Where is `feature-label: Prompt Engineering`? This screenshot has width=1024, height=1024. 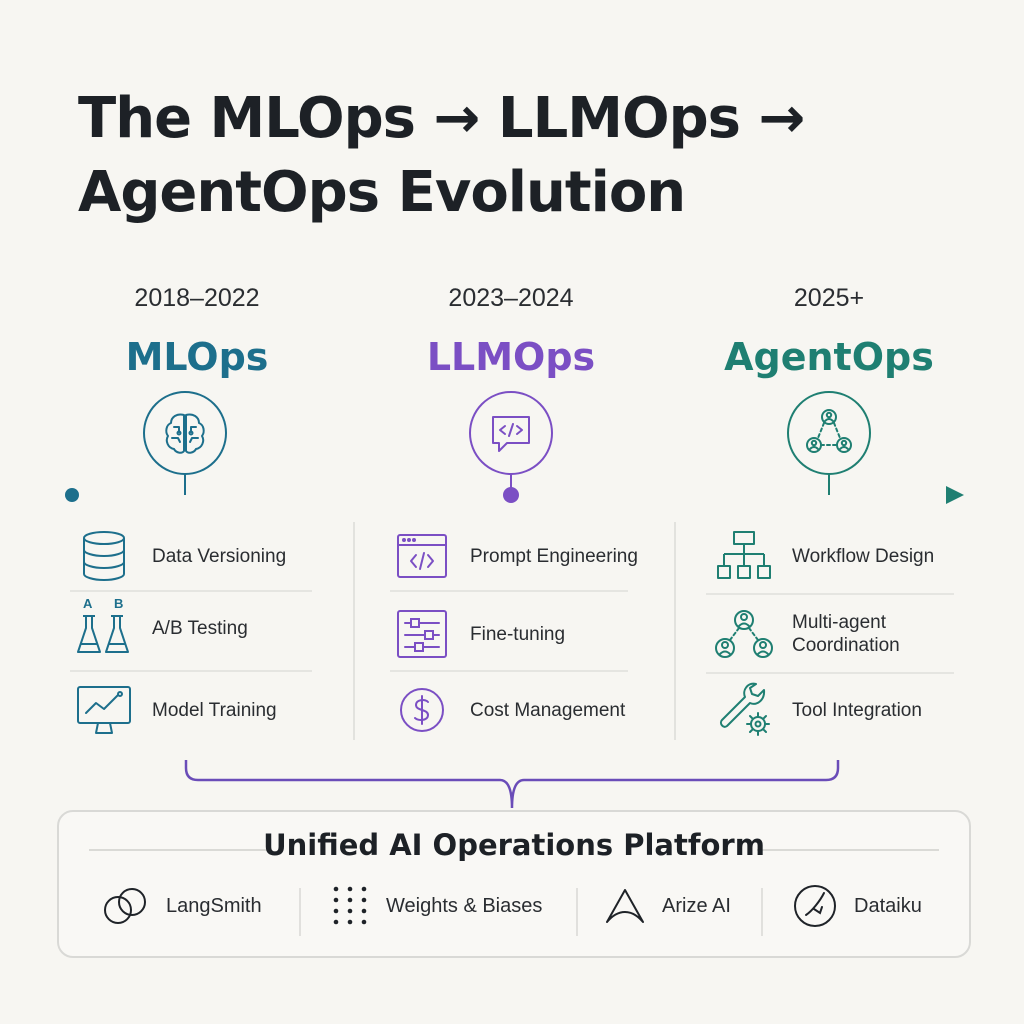 feature-label: Prompt Engineering is located at coordinates (554, 556).